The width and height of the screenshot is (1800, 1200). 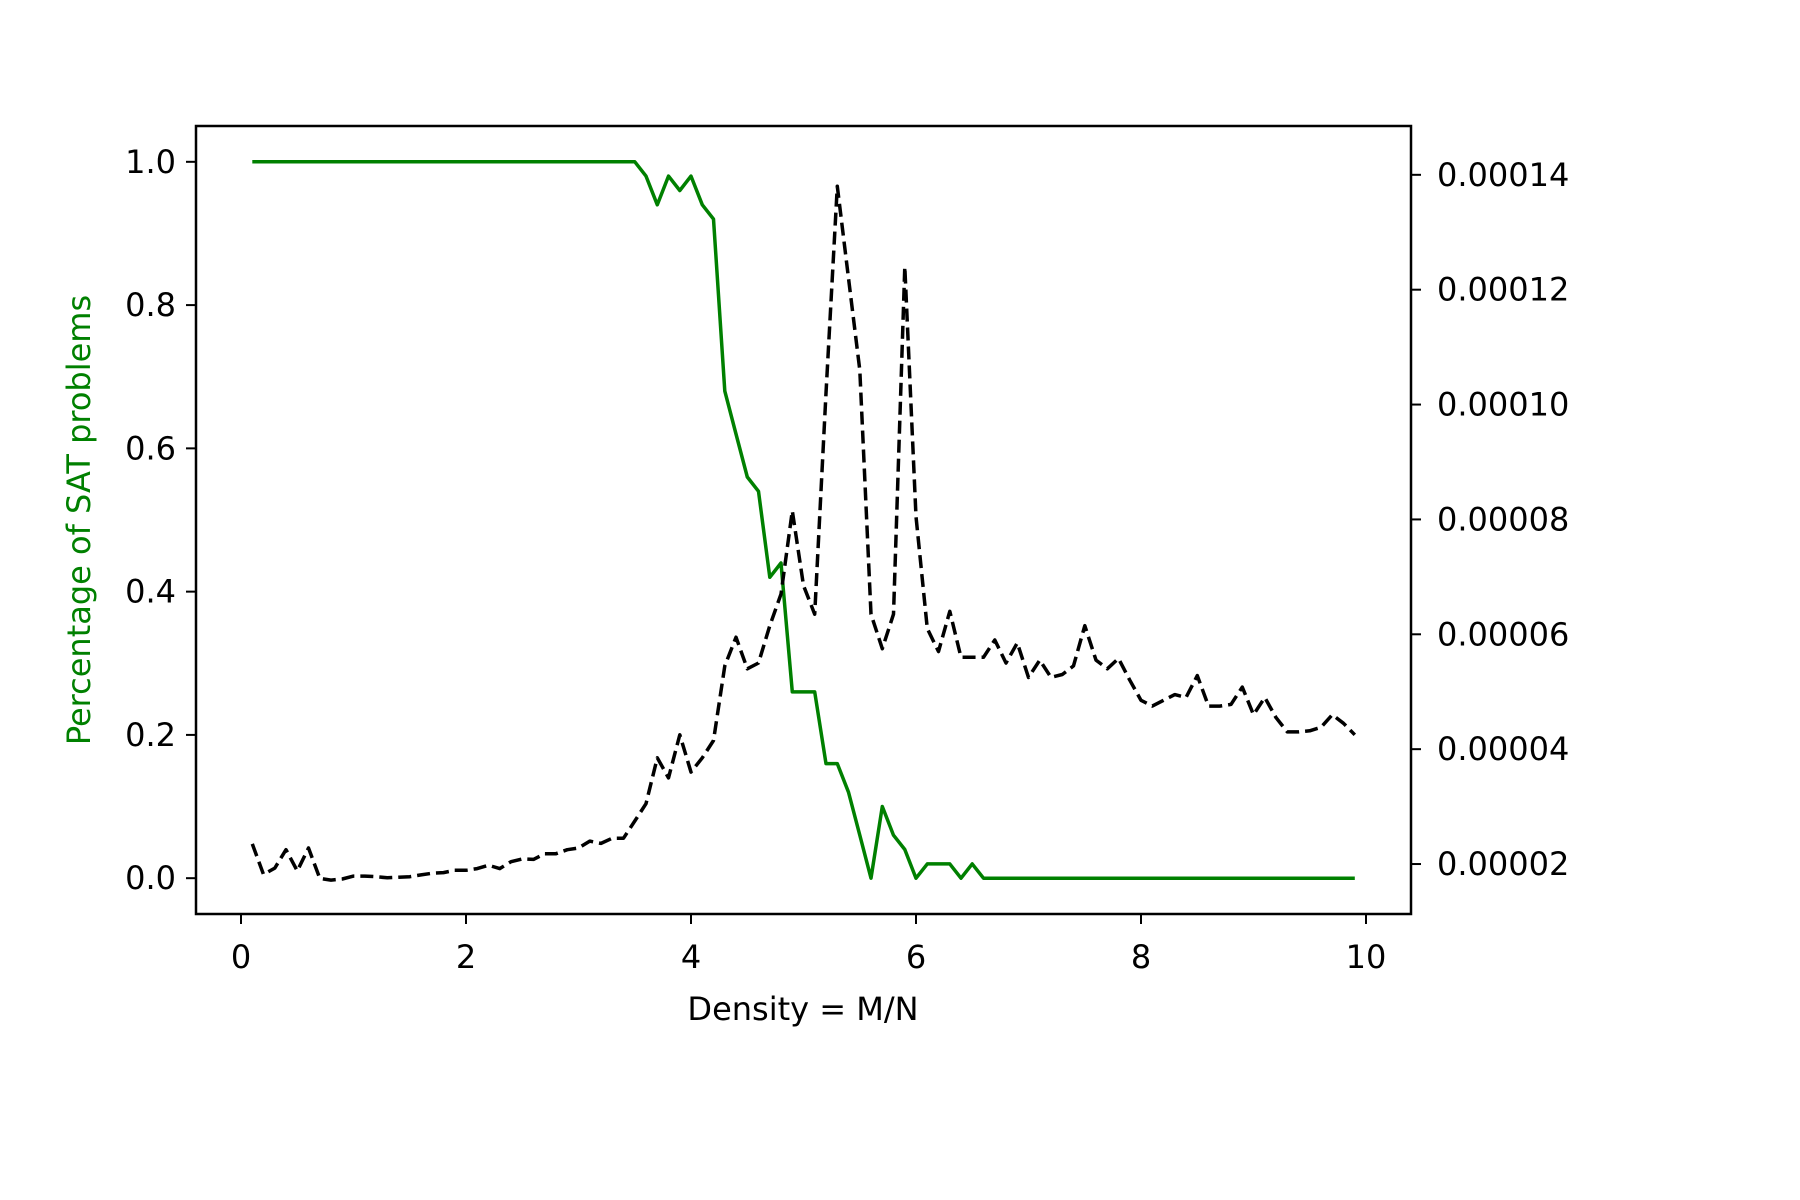 What do you see at coordinates (160, 520) in the screenshot?
I see `y-axis-ticks: 0.0 0.2 0.4 0.6 0.8 1.0` at bounding box center [160, 520].